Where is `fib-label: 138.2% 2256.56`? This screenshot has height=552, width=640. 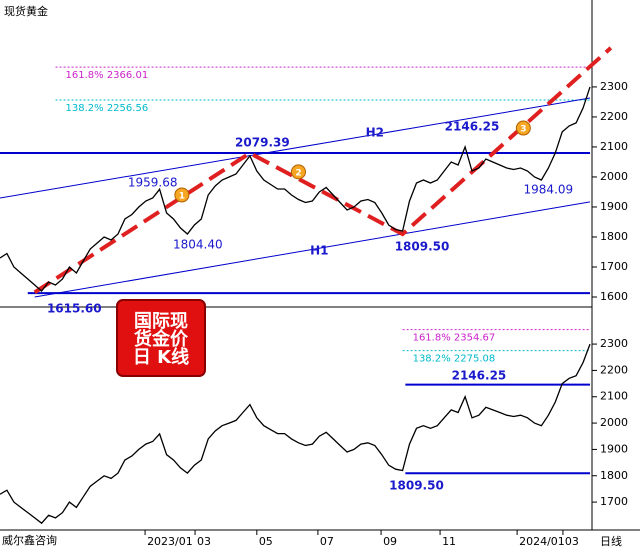
fib-label: 138.2% 2256.56 is located at coordinates (107, 108).